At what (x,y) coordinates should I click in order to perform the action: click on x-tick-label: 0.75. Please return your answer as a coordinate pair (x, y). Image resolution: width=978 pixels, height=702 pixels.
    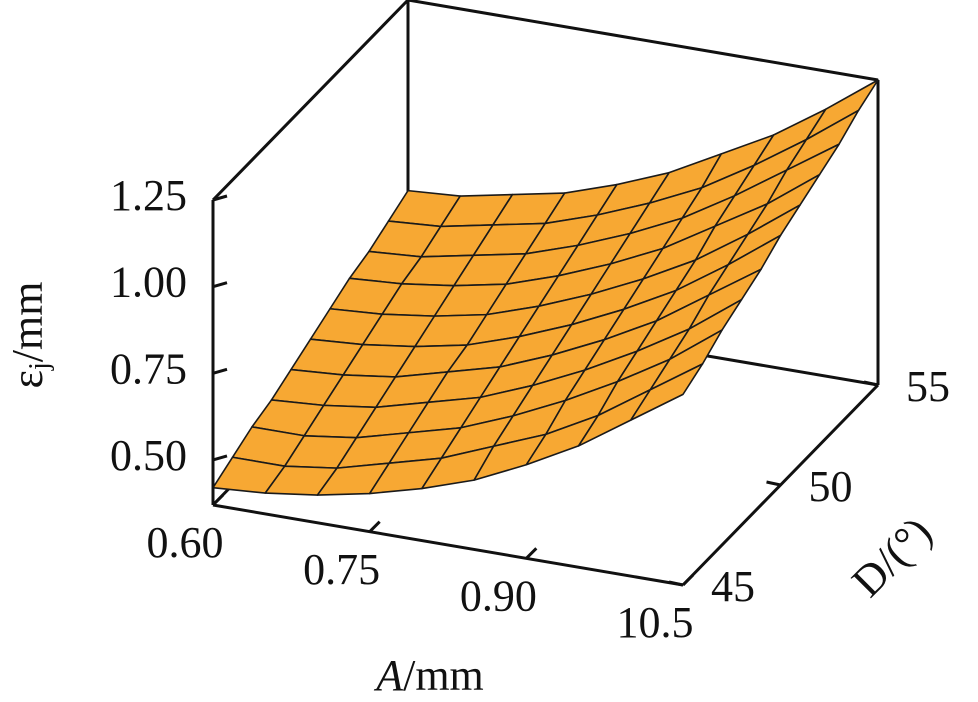
    Looking at the image, I should click on (341, 569).